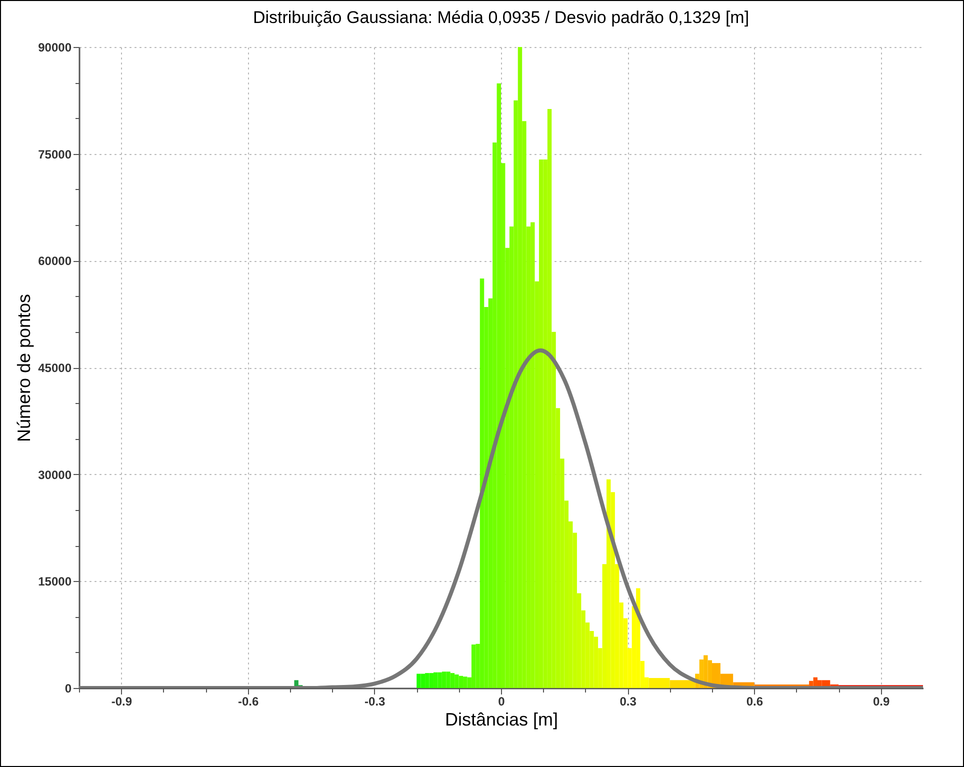  Describe the element at coordinates (628, 701) in the screenshot. I see `x-tick-label: 0.3` at that location.